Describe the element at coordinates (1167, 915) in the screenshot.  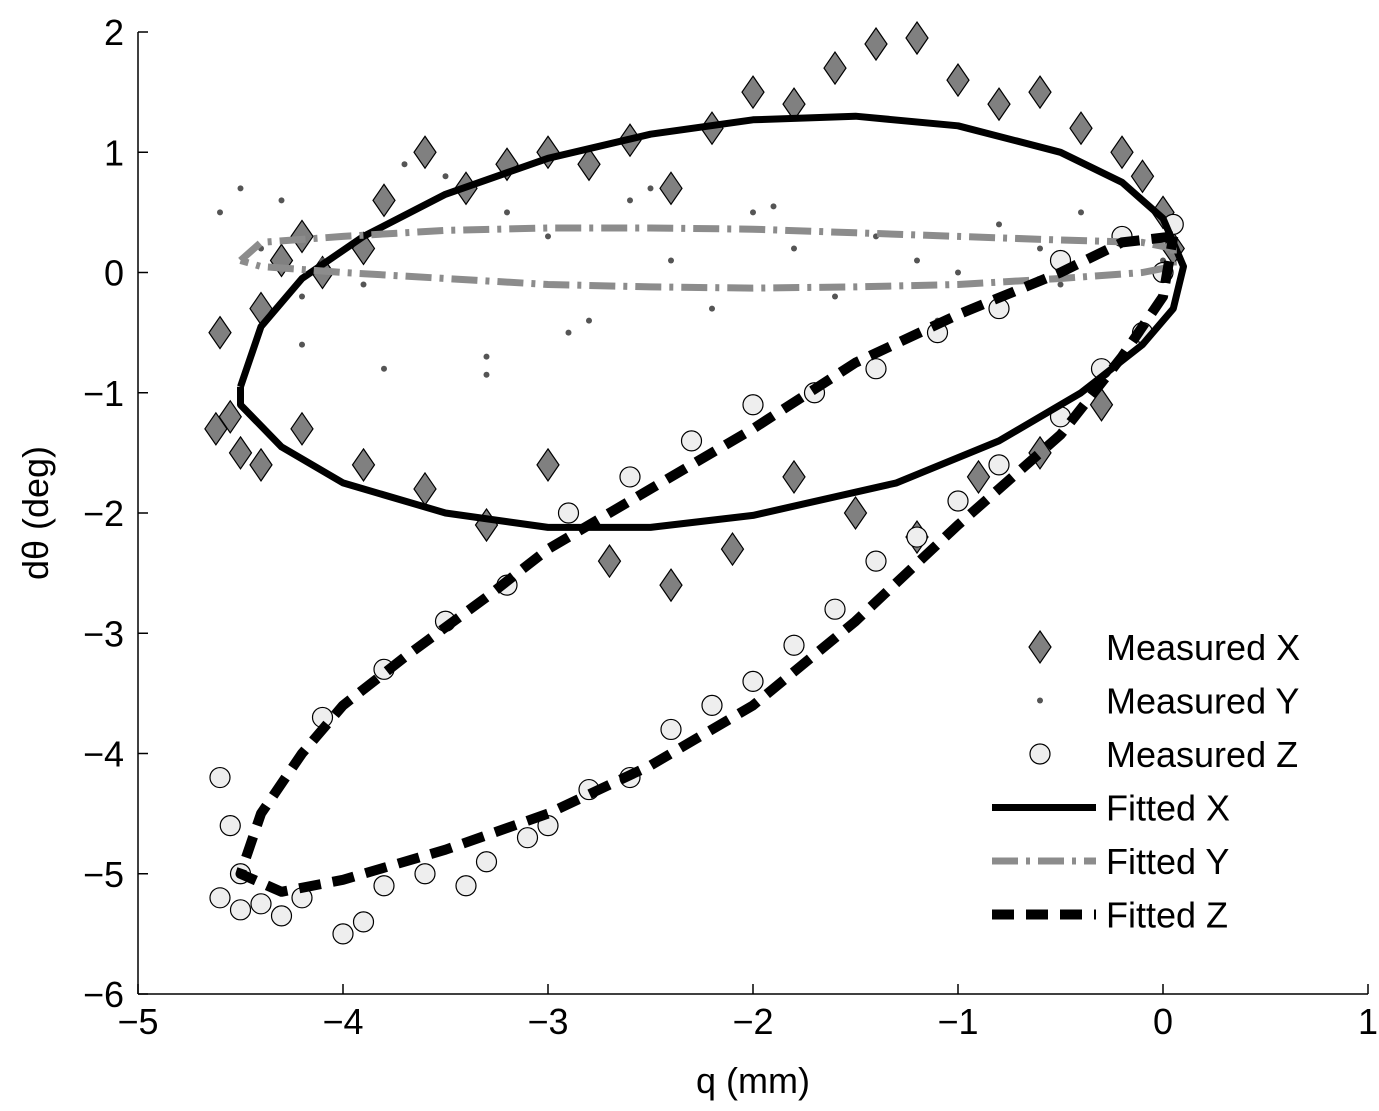
I see `legend-label: Fitted Z` at that location.